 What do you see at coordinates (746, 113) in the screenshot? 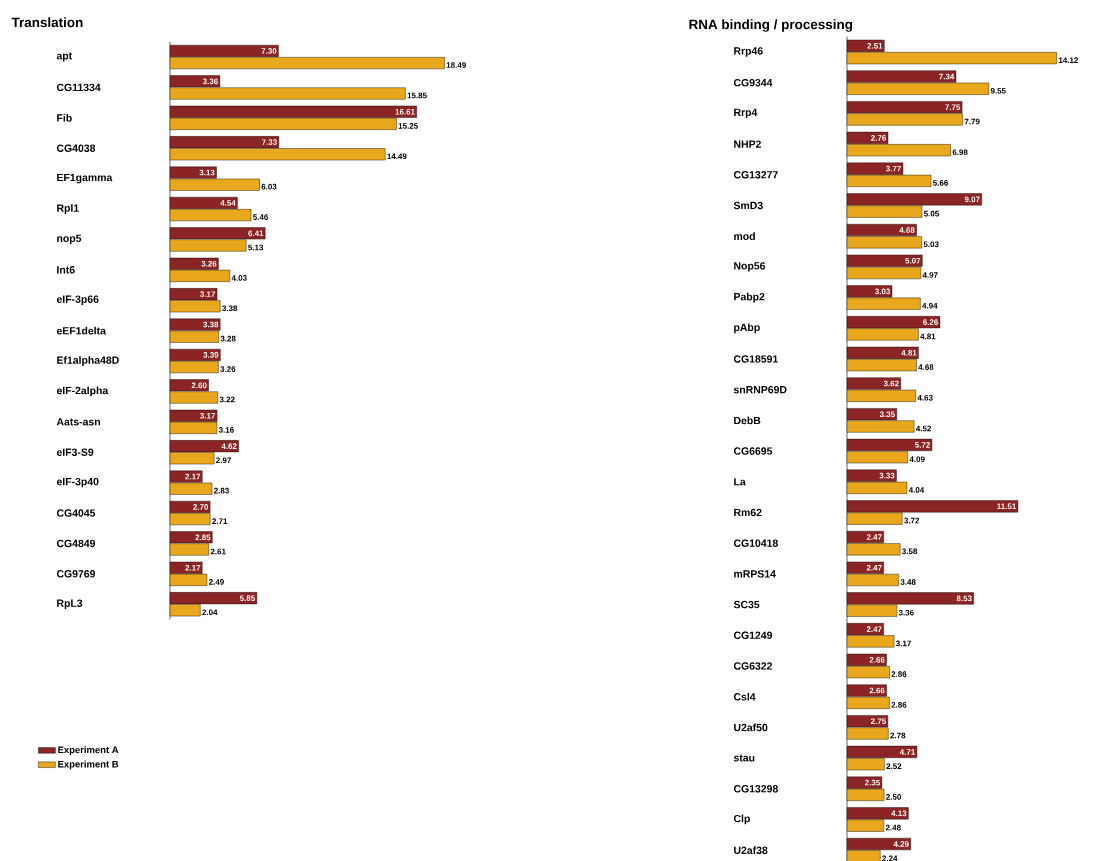
I see `y-tick-label: Rrp4` at bounding box center [746, 113].